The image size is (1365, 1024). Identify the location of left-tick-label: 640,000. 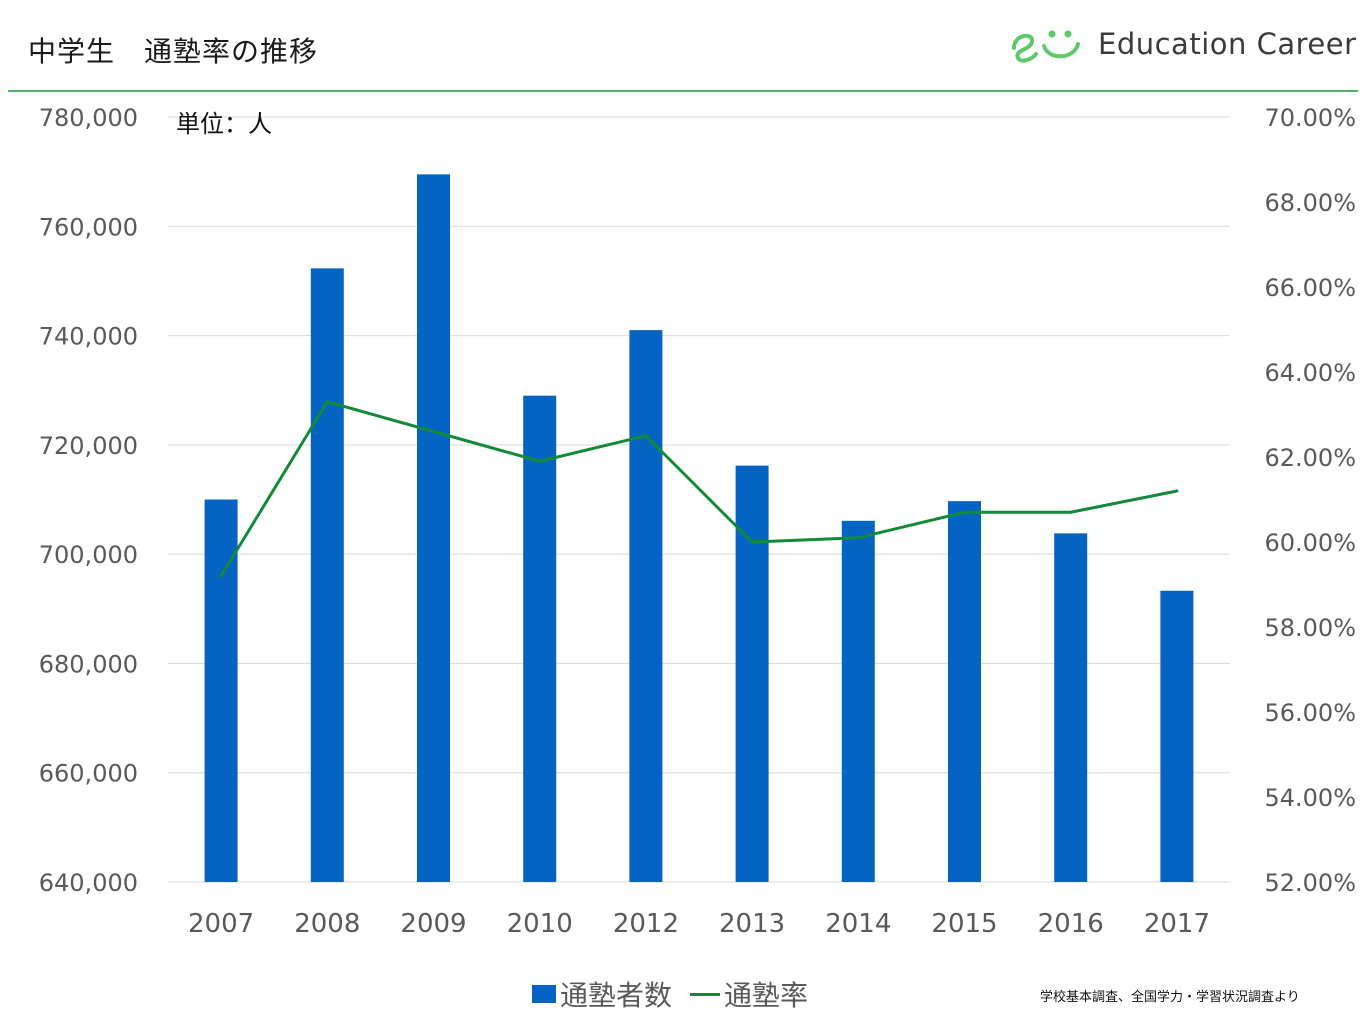
(88, 883).